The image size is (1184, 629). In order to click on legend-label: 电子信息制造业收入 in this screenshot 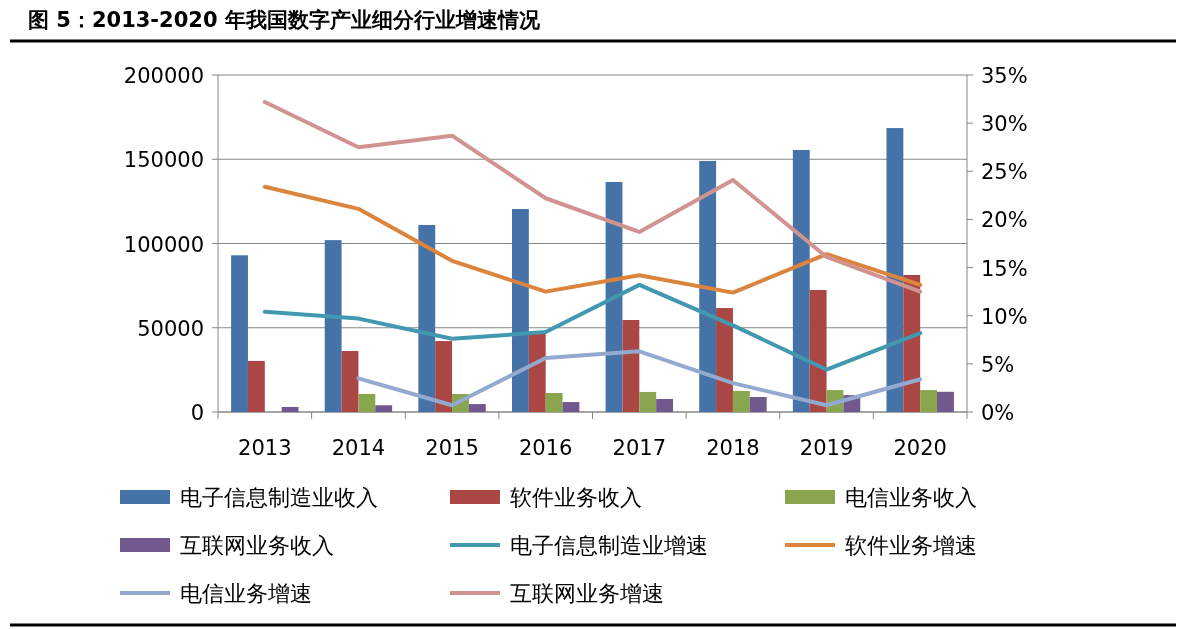, I will do `click(279, 497)`.